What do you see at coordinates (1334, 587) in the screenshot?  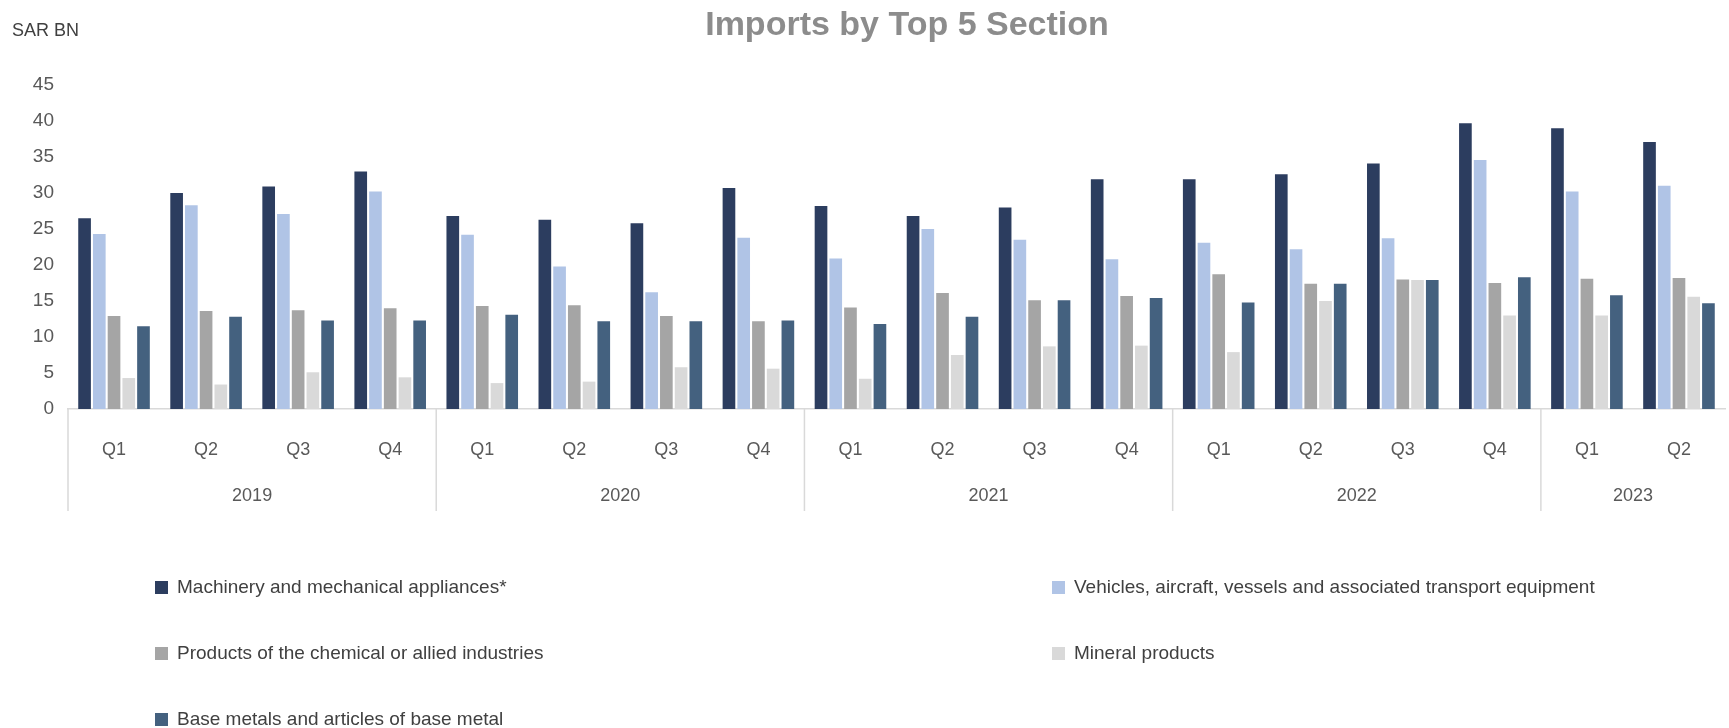 I see `legend-label: Vehicles, aircraft, vessels and associated transport equipment` at bounding box center [1334, 587].